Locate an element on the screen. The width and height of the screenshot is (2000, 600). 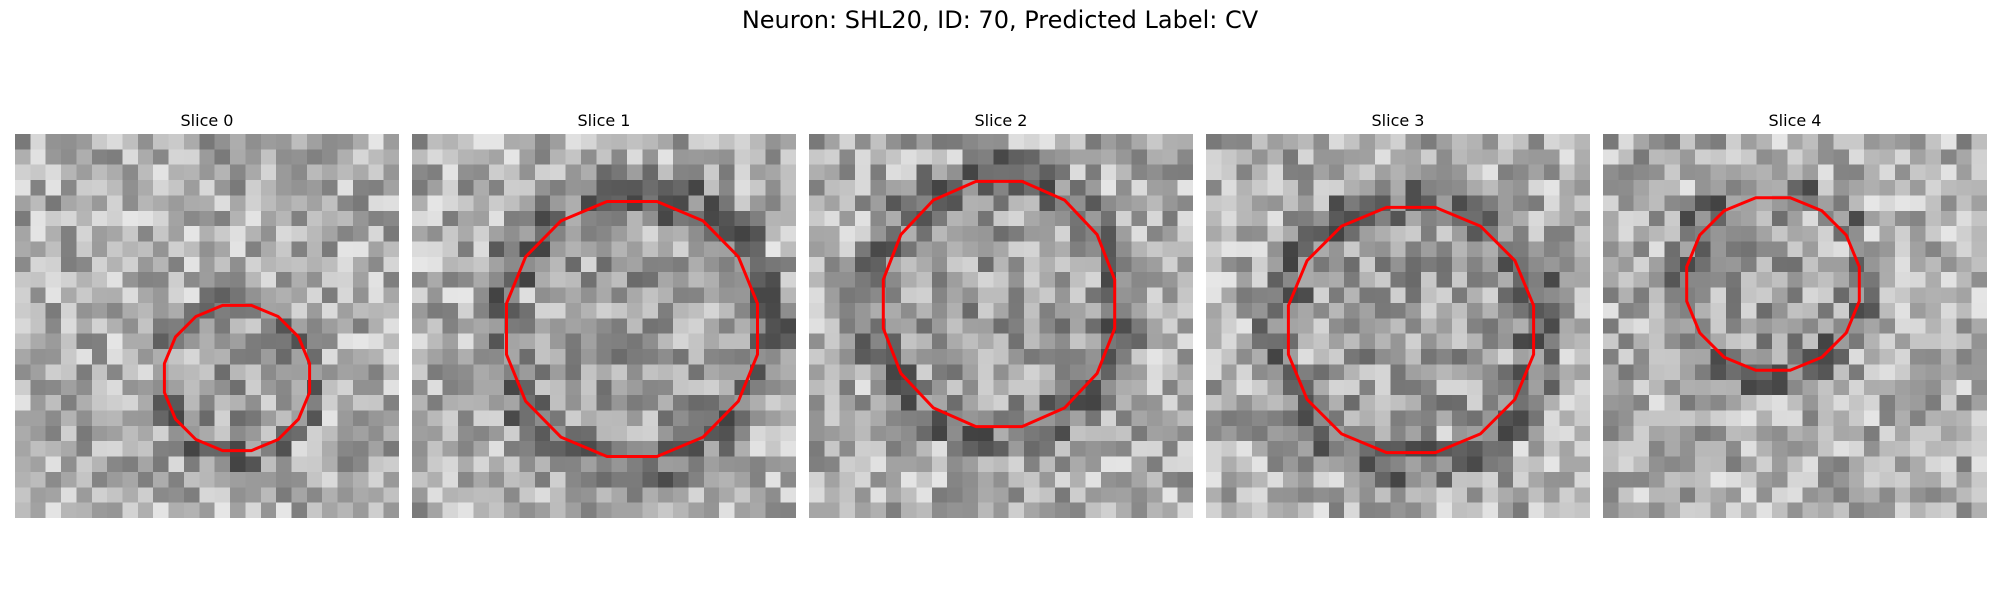
slice-image is located at coordinates (207, 326).